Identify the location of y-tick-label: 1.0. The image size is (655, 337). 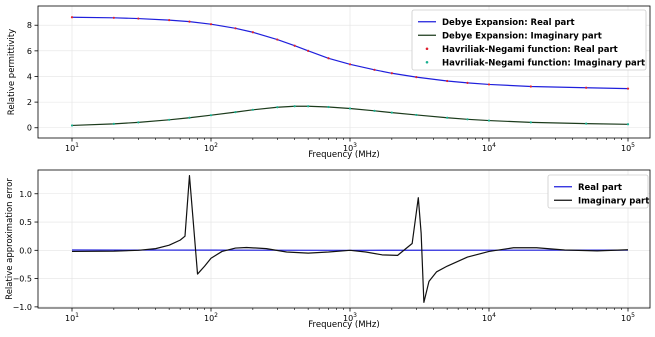
(25, 194).